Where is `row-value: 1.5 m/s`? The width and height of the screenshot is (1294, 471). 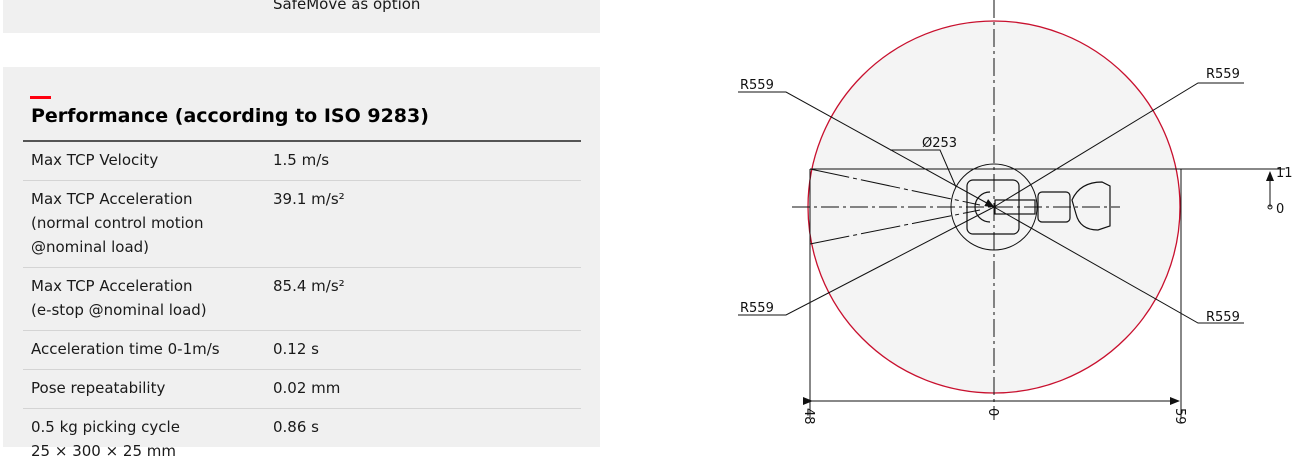
row-value: 1.5 m/s is located at coordinates (423, 161).